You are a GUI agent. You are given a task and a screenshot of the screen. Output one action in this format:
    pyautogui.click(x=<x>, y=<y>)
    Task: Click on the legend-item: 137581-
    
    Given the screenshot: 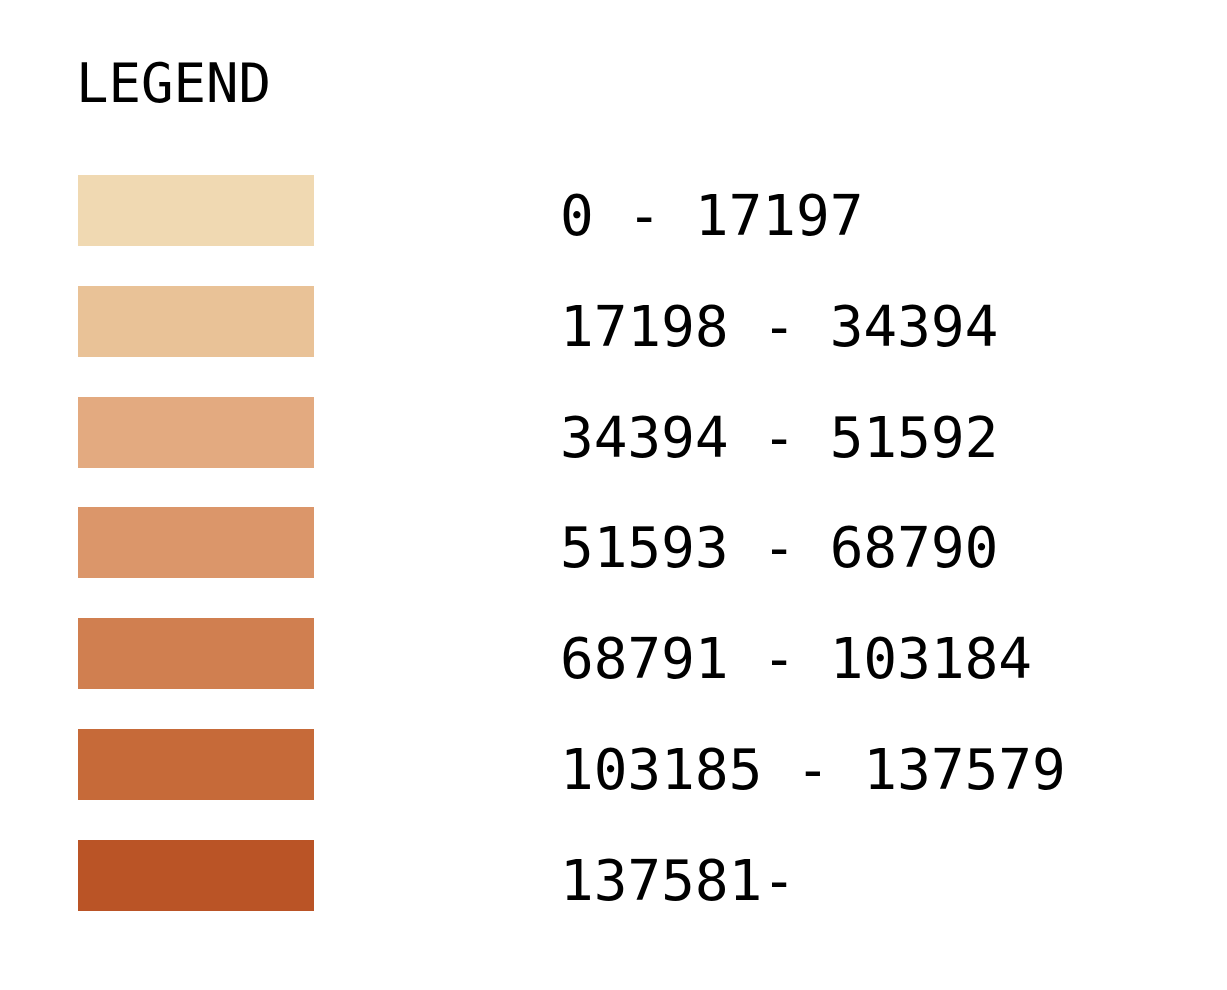 What is the action you would take?
    pyautogui.click(x=613, y=877)
    